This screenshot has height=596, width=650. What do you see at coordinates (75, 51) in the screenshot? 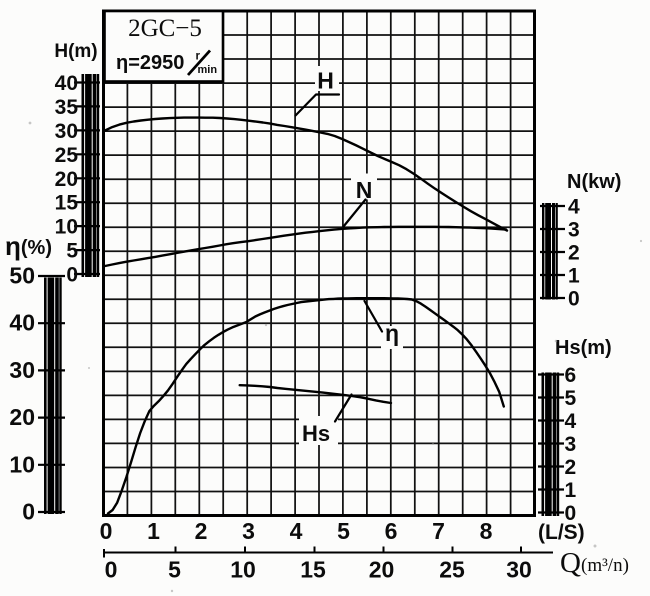
I see `svg-text: H(m)` at bounding box center [75, 51].